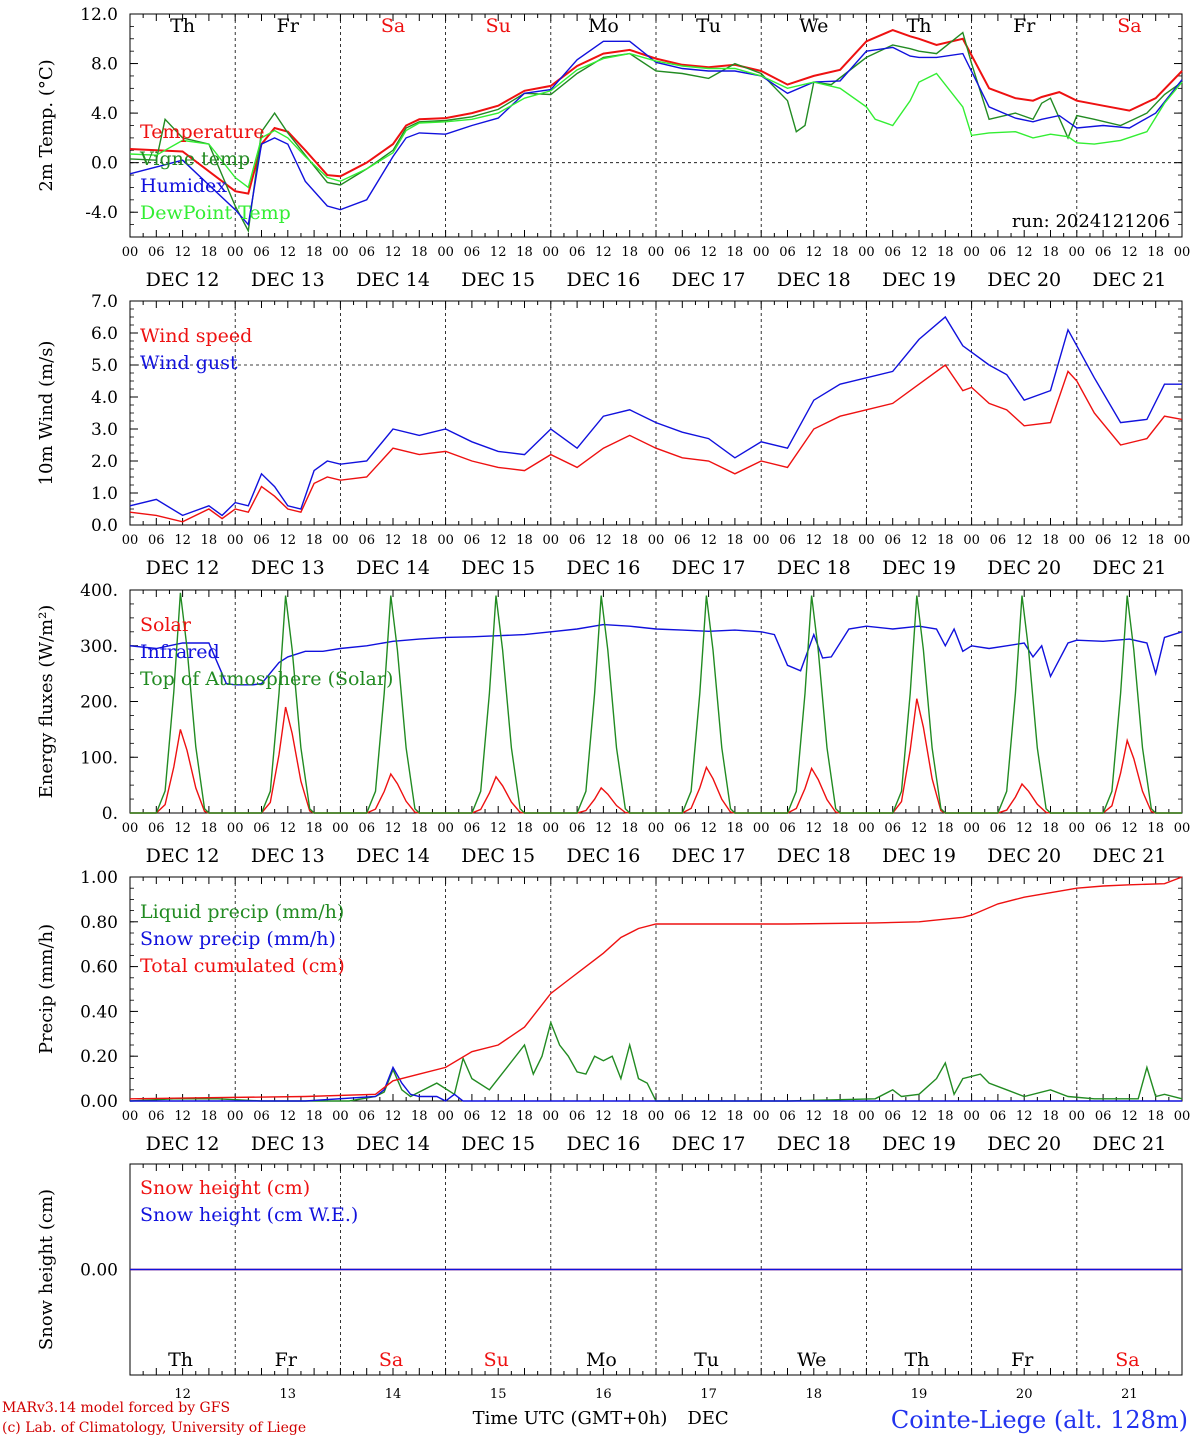 This screenshot has height=1440, width=1194. Describe the element at coordinates (104, 494) in the screenshot. I see `y-tick-label: 1.0` at that location.